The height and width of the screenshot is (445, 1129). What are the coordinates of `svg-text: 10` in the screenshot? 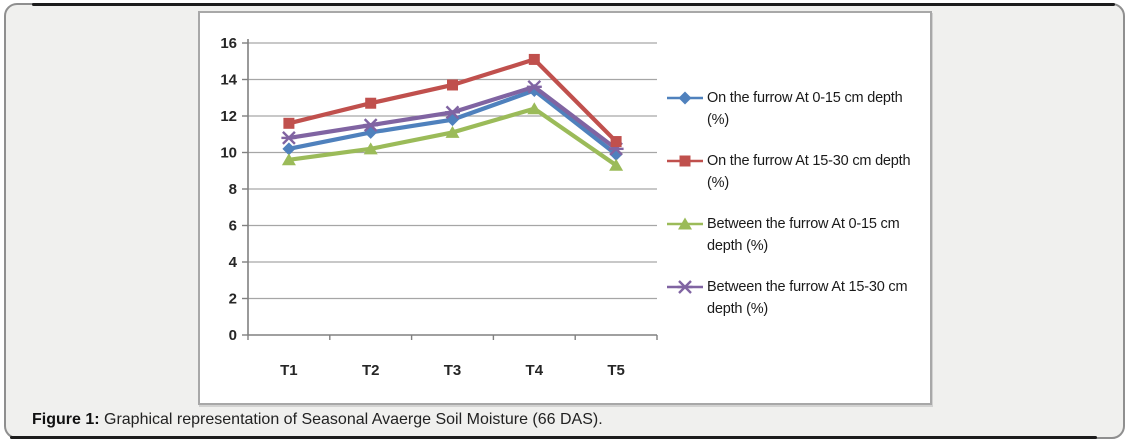 It's located at (228, 153).